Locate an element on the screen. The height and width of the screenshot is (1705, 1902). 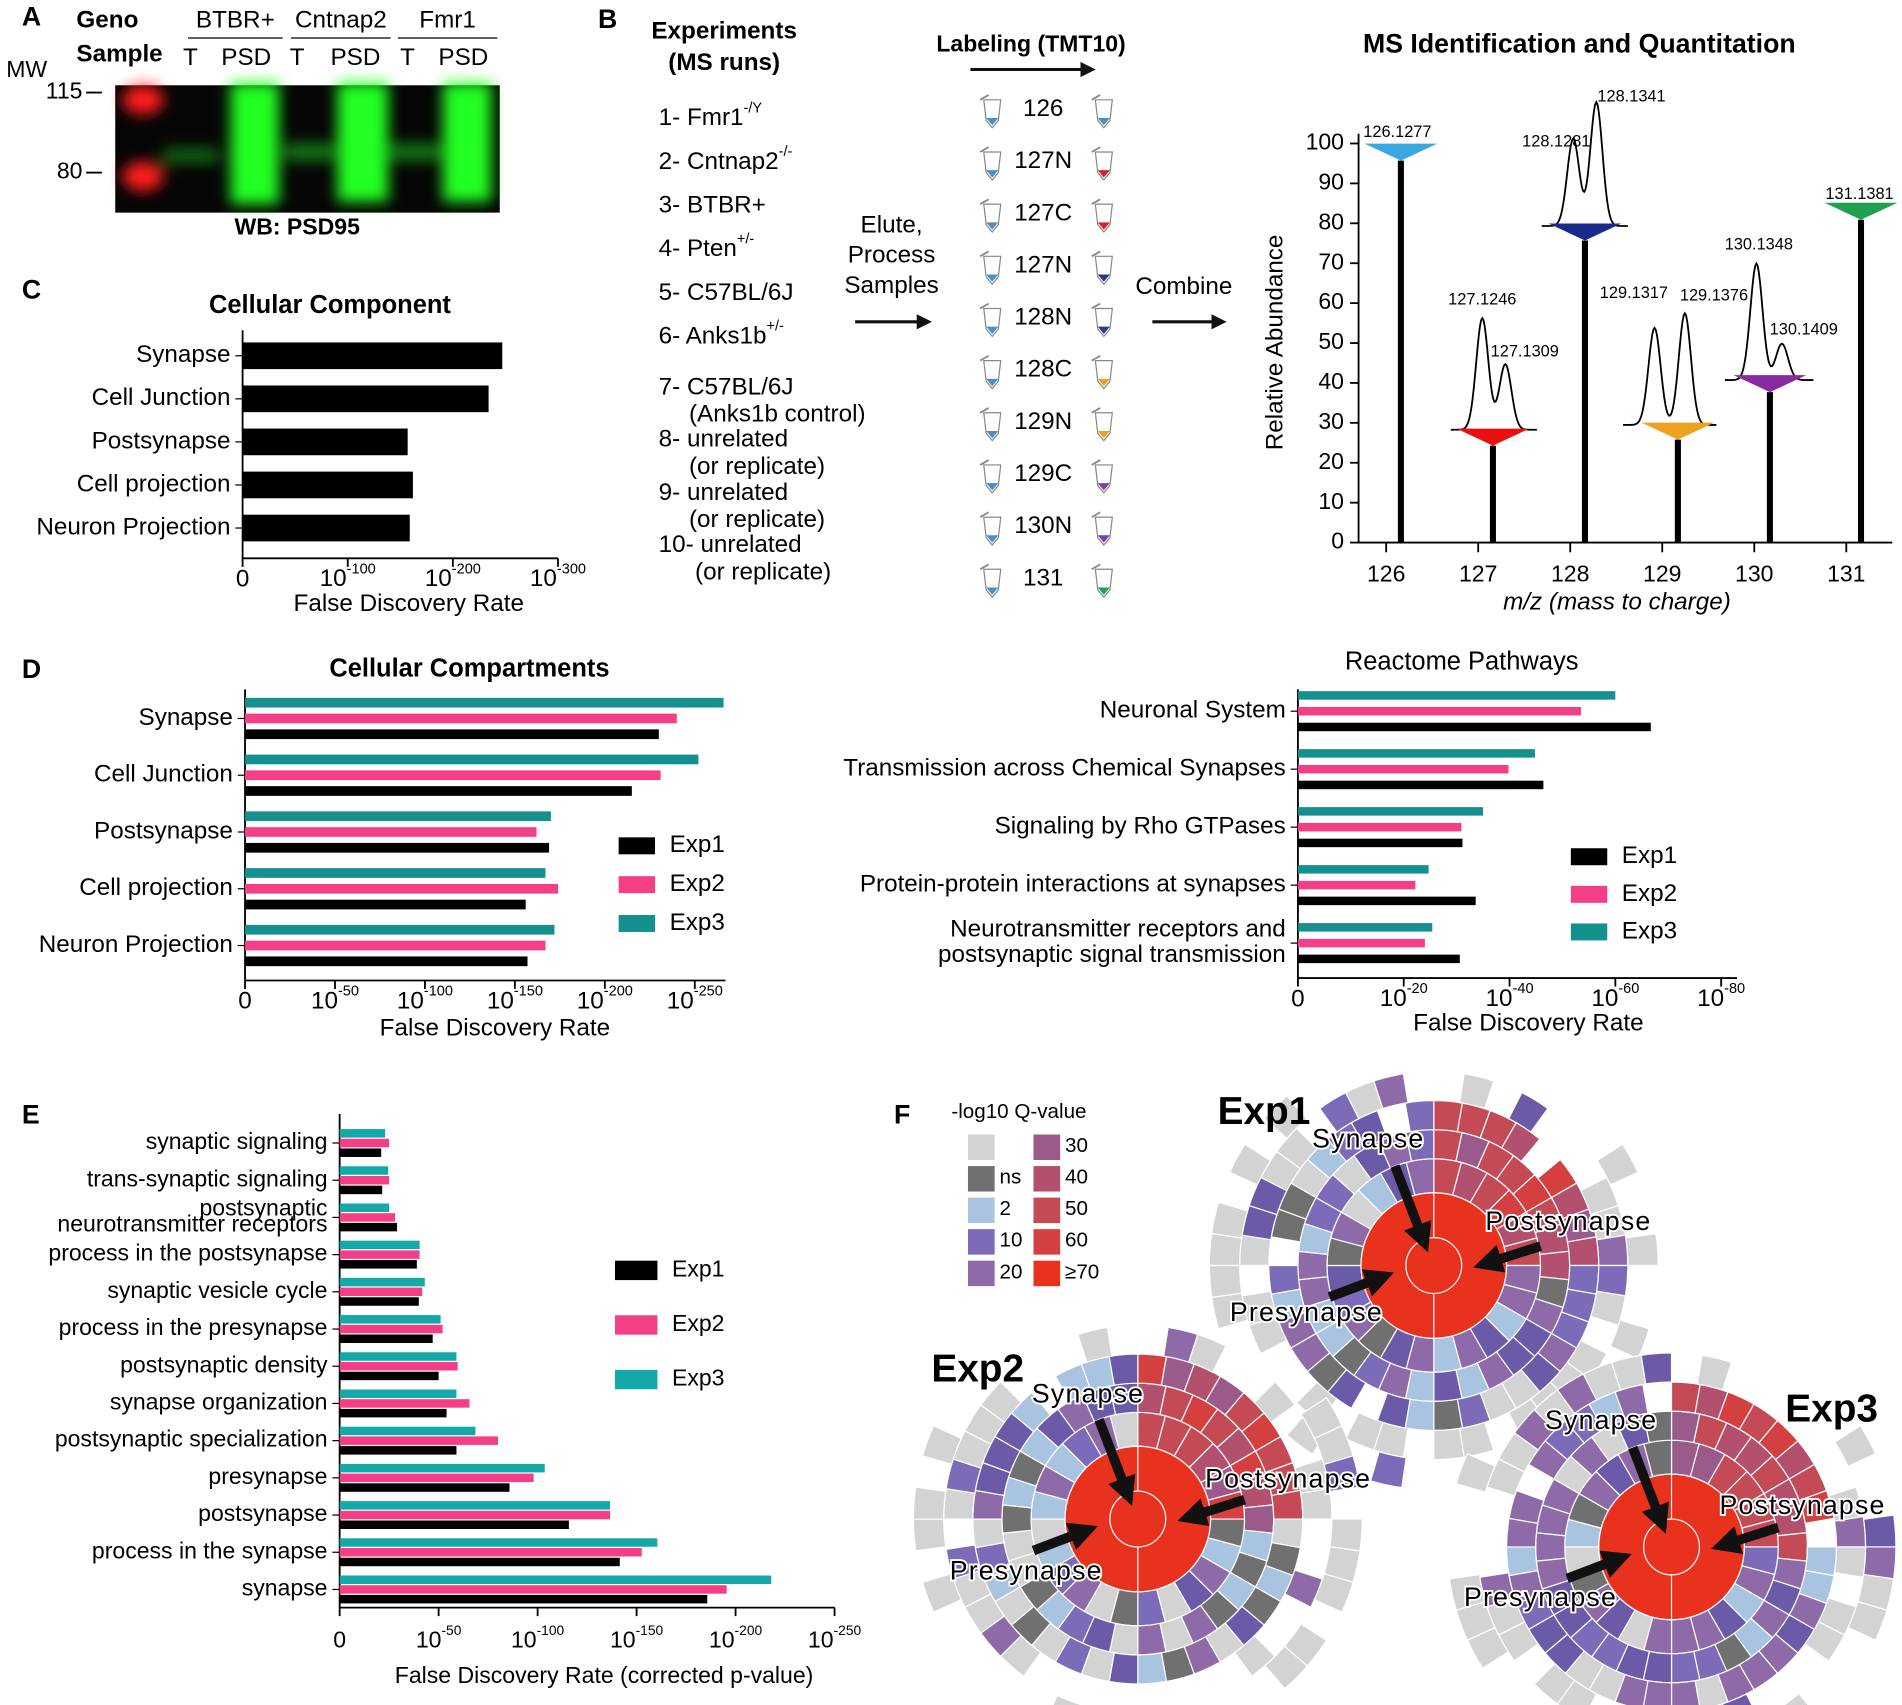
experiment-label-base: 9- unrelated is located at coordinates (723, 492).